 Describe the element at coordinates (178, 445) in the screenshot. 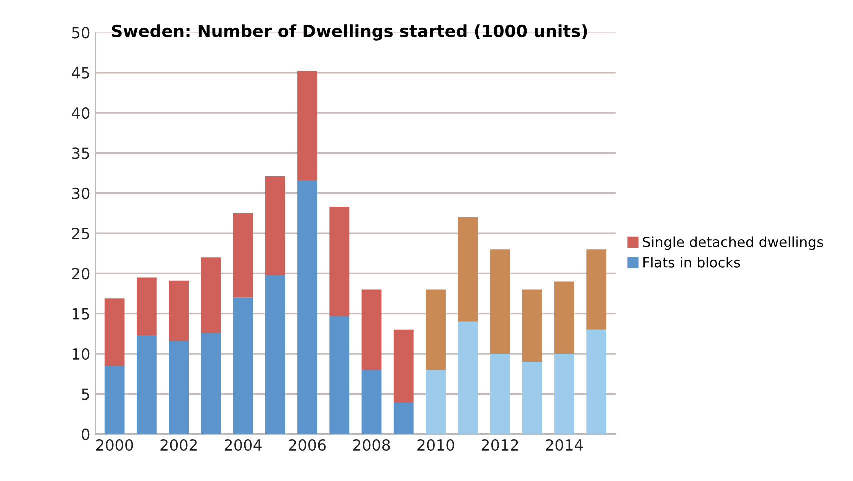

I see `x-tick-label: 2002` at that location.